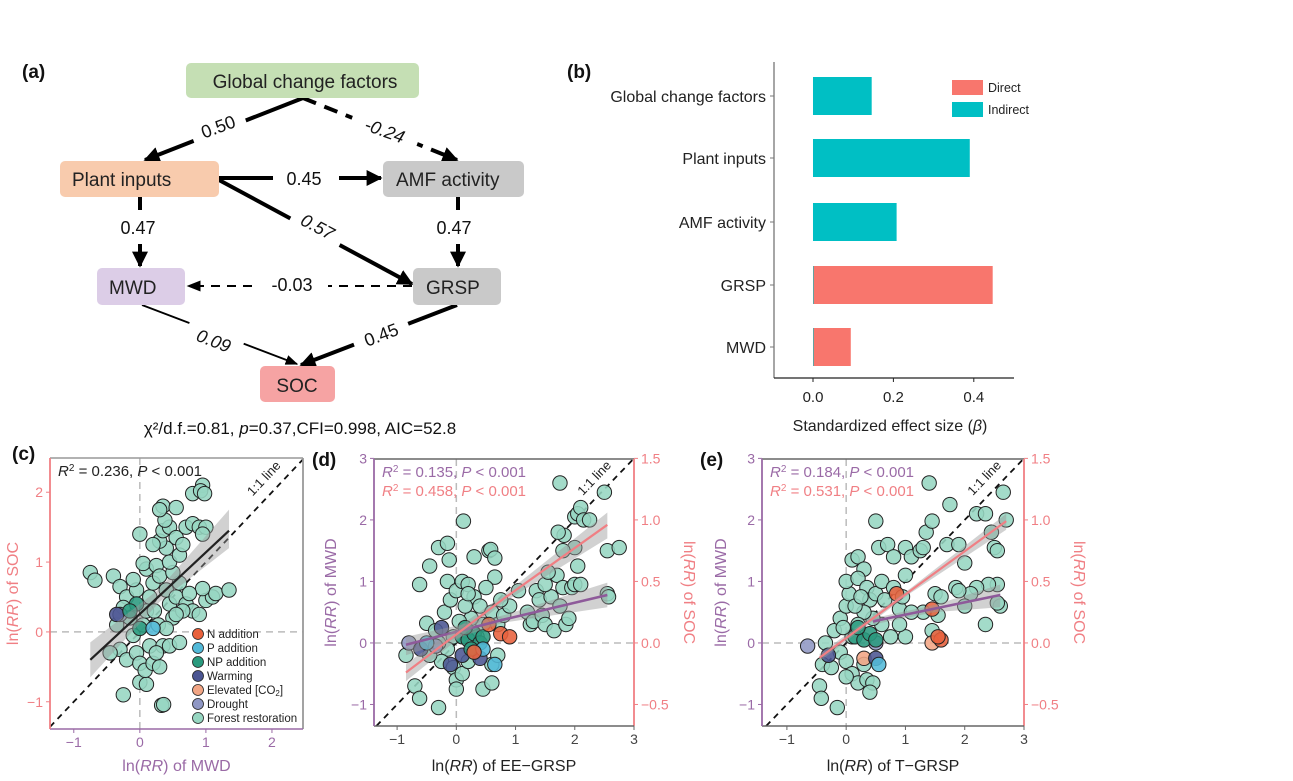 This screenshot has width=1293, height=781. Describe the element at coordinates (854, 491) in the screenshot. I see `p-symbol: P` at that location.